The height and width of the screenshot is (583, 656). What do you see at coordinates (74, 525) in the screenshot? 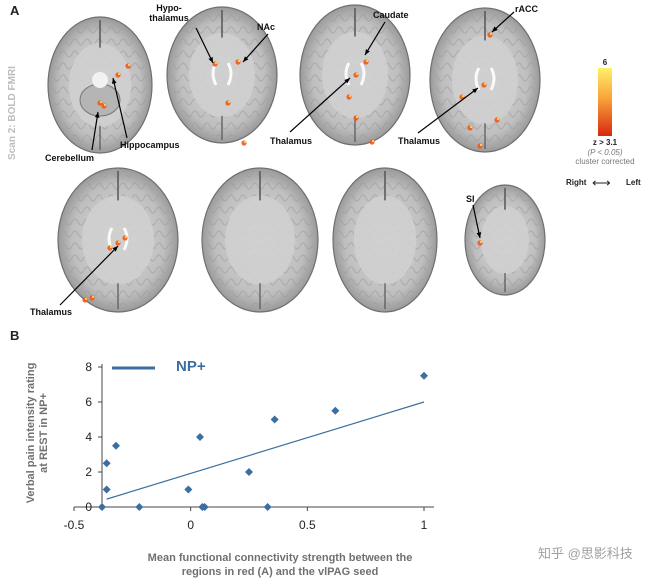
I see `x-tick-label: -0.5` at bounding box center [74, 525].